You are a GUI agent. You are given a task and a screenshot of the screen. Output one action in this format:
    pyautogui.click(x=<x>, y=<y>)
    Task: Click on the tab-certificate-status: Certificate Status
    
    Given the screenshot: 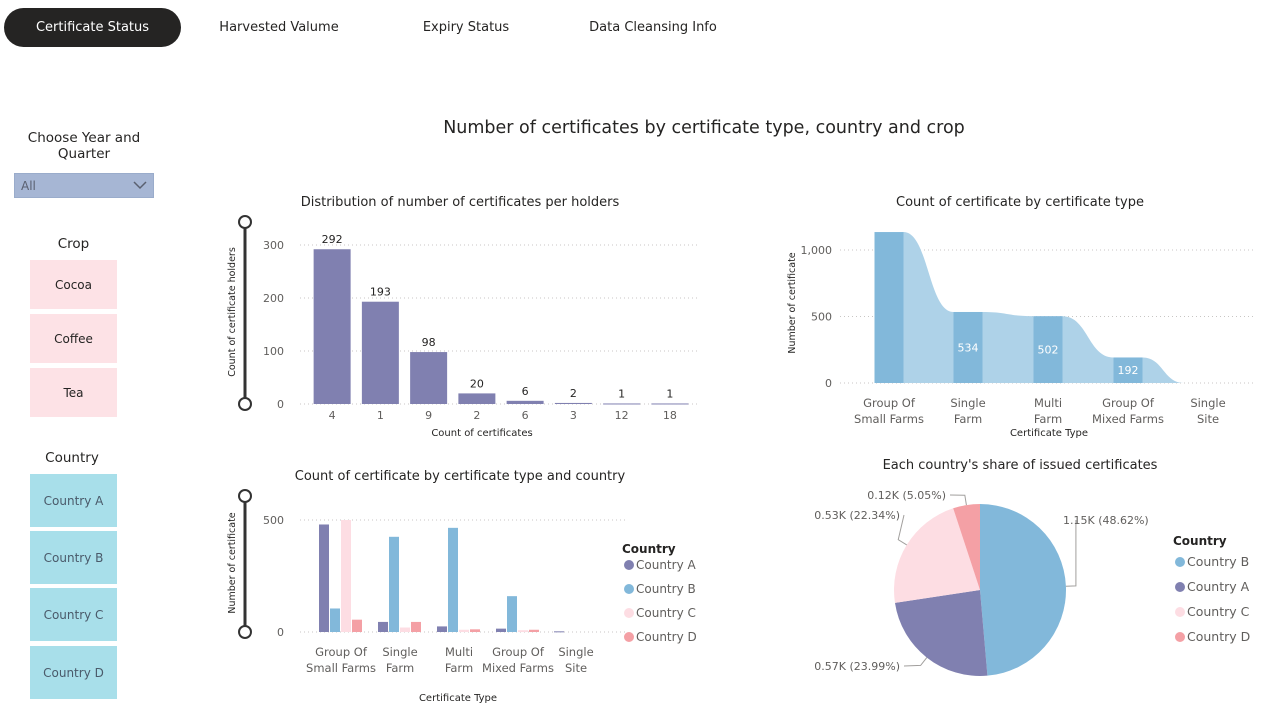 What is the action you would take?
    pyautogui.click(x=92, y=27)
    